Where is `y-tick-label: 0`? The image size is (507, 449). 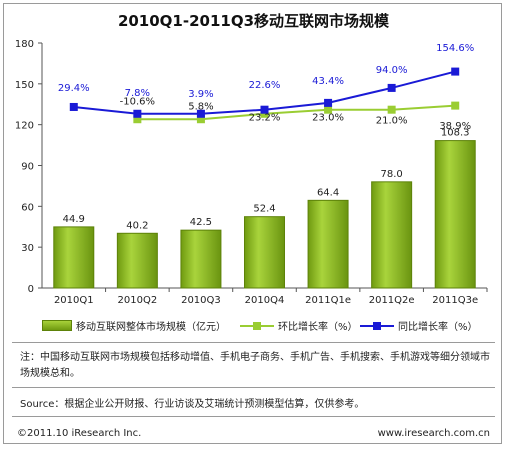 y-tick-label: 0 is located at coordinates (31, 289).